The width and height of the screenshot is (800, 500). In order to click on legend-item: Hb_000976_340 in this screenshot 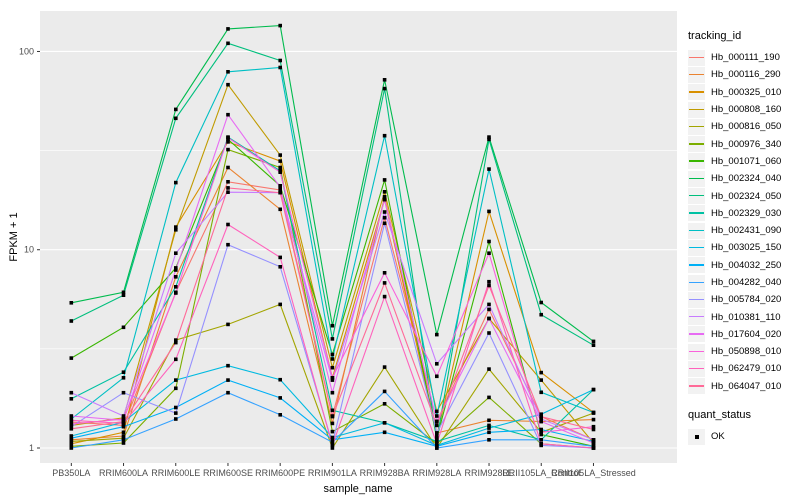, I will do `click(744, 144)`.